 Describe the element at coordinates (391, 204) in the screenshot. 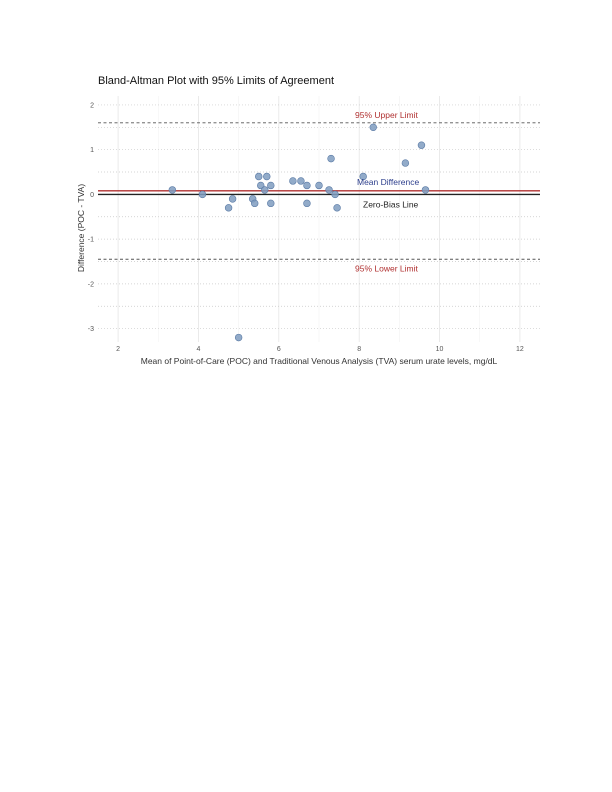

I see `reference-line-label: Zero-Bias Line` at that location.